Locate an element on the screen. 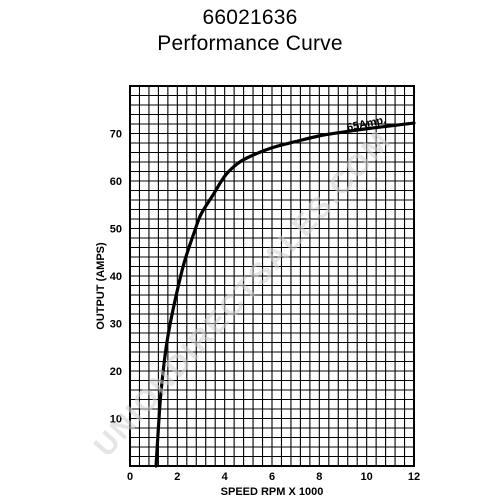 The width and height of the screenshot is (500, 500). x-tick-label: 10 is located at coordinates (367, 477).